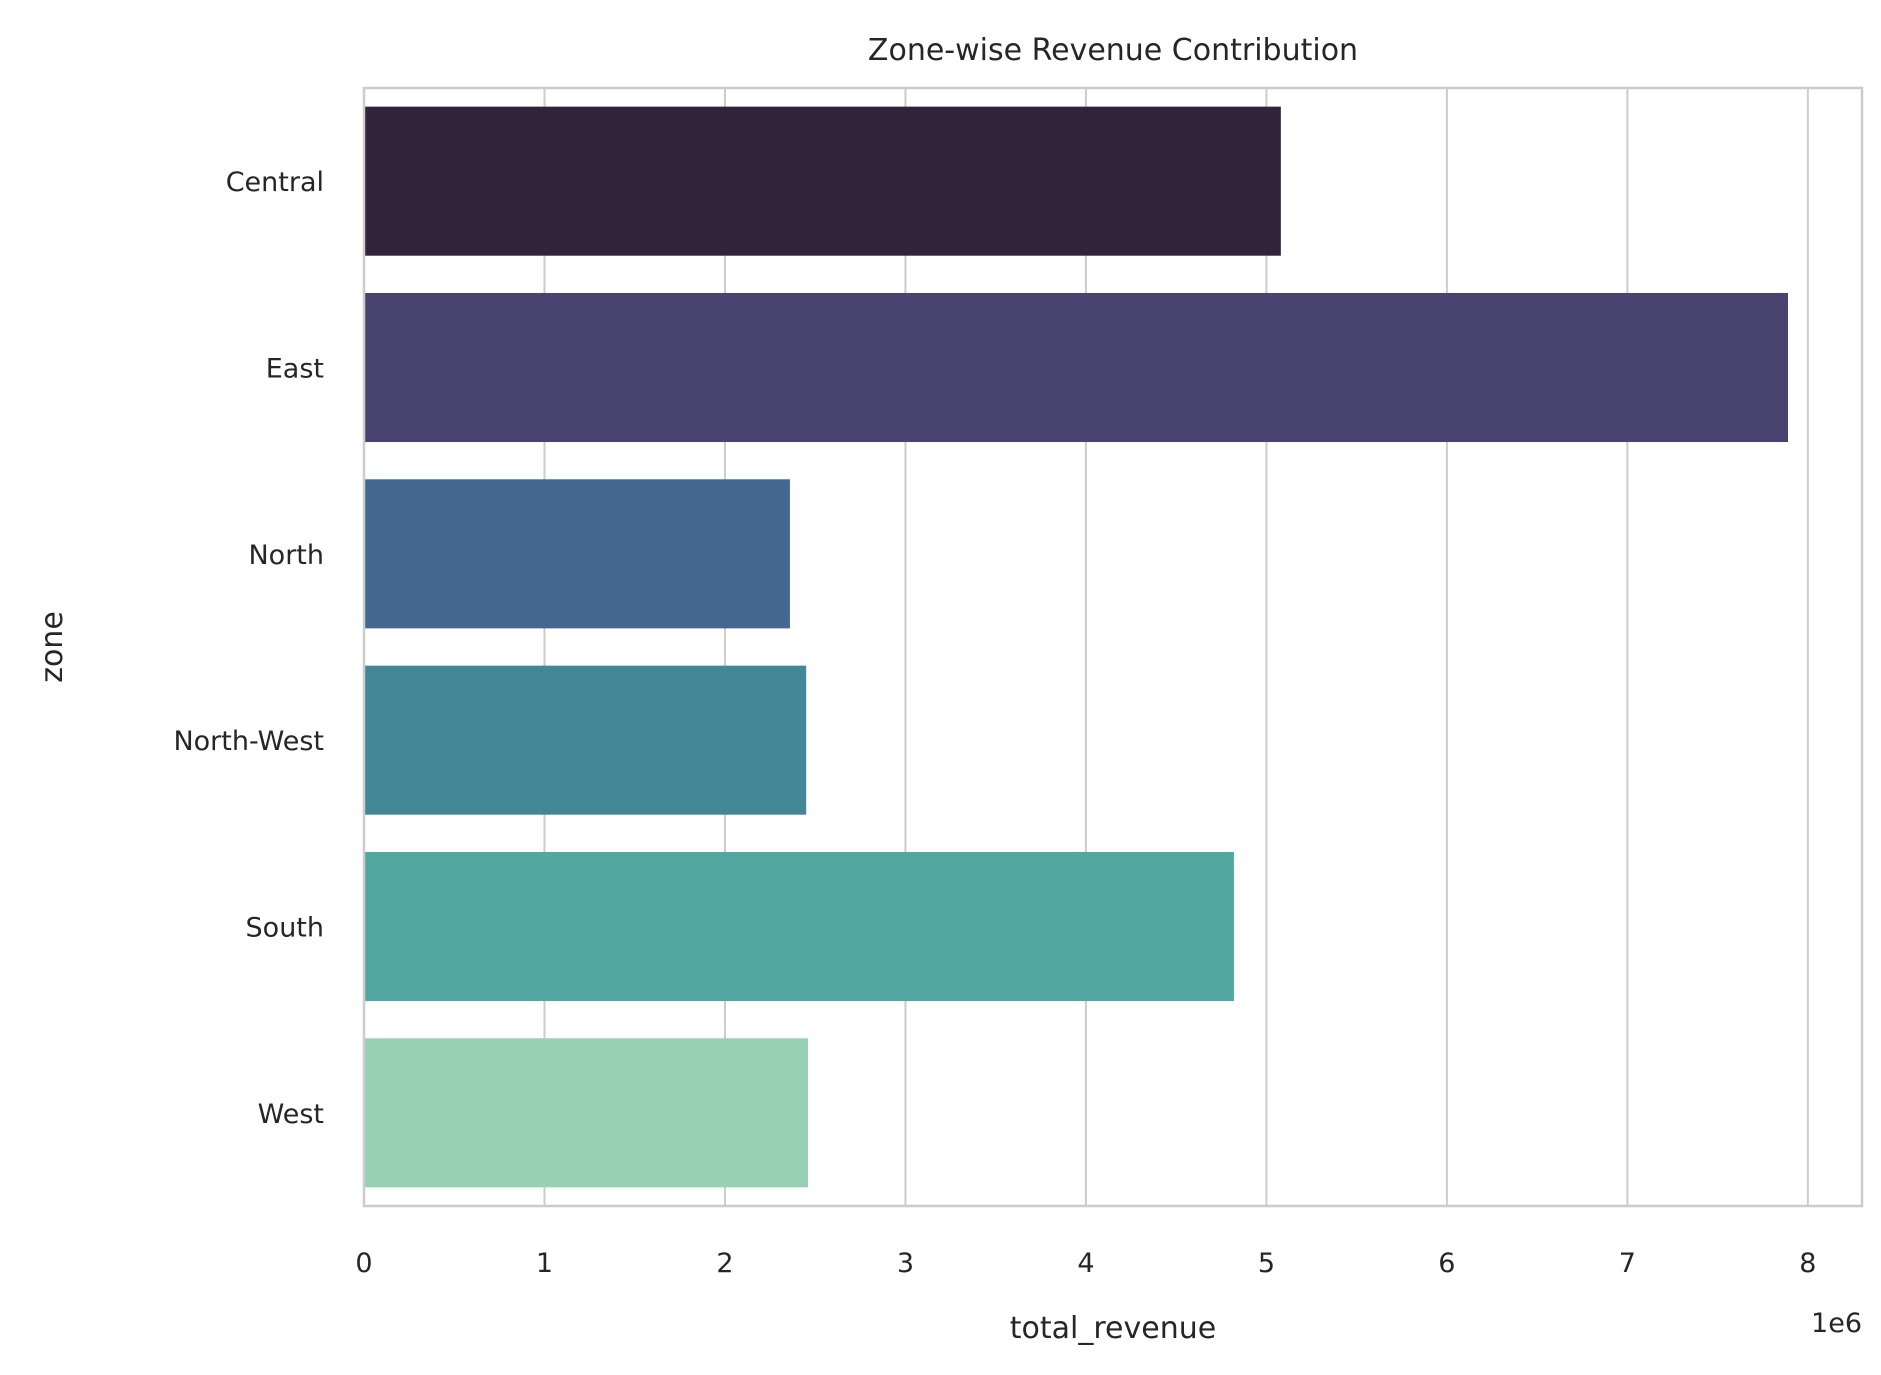 This screenshot has width=1881, height=1375. What do you see at coordinates (248, 741) in the screenshot?
I see `y-tick-label: North-West` at bounding box center [248, 741].